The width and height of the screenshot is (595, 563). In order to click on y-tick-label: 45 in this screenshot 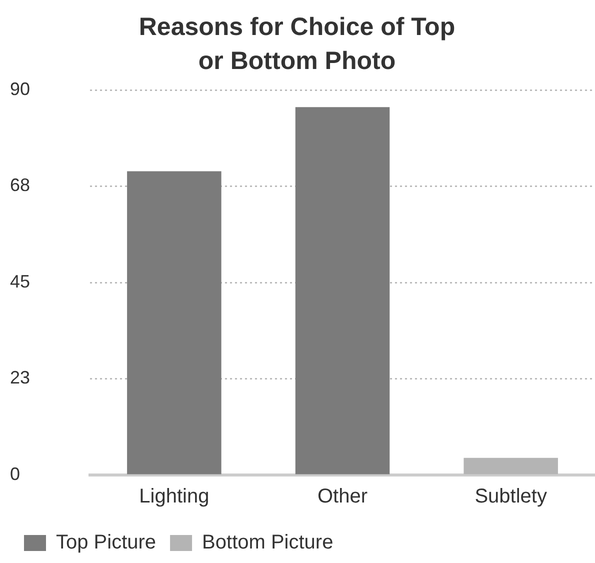, I will do `click(20, 281)`.